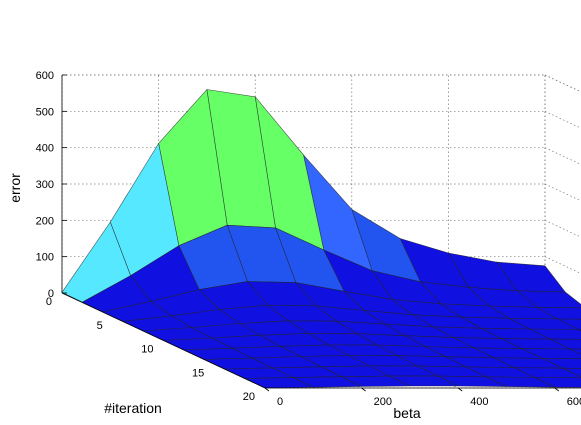  What do you see at coordinates (249, 397) in the screenshot?
I see `y-tick-label: 20` at bounding box center [249, 397].